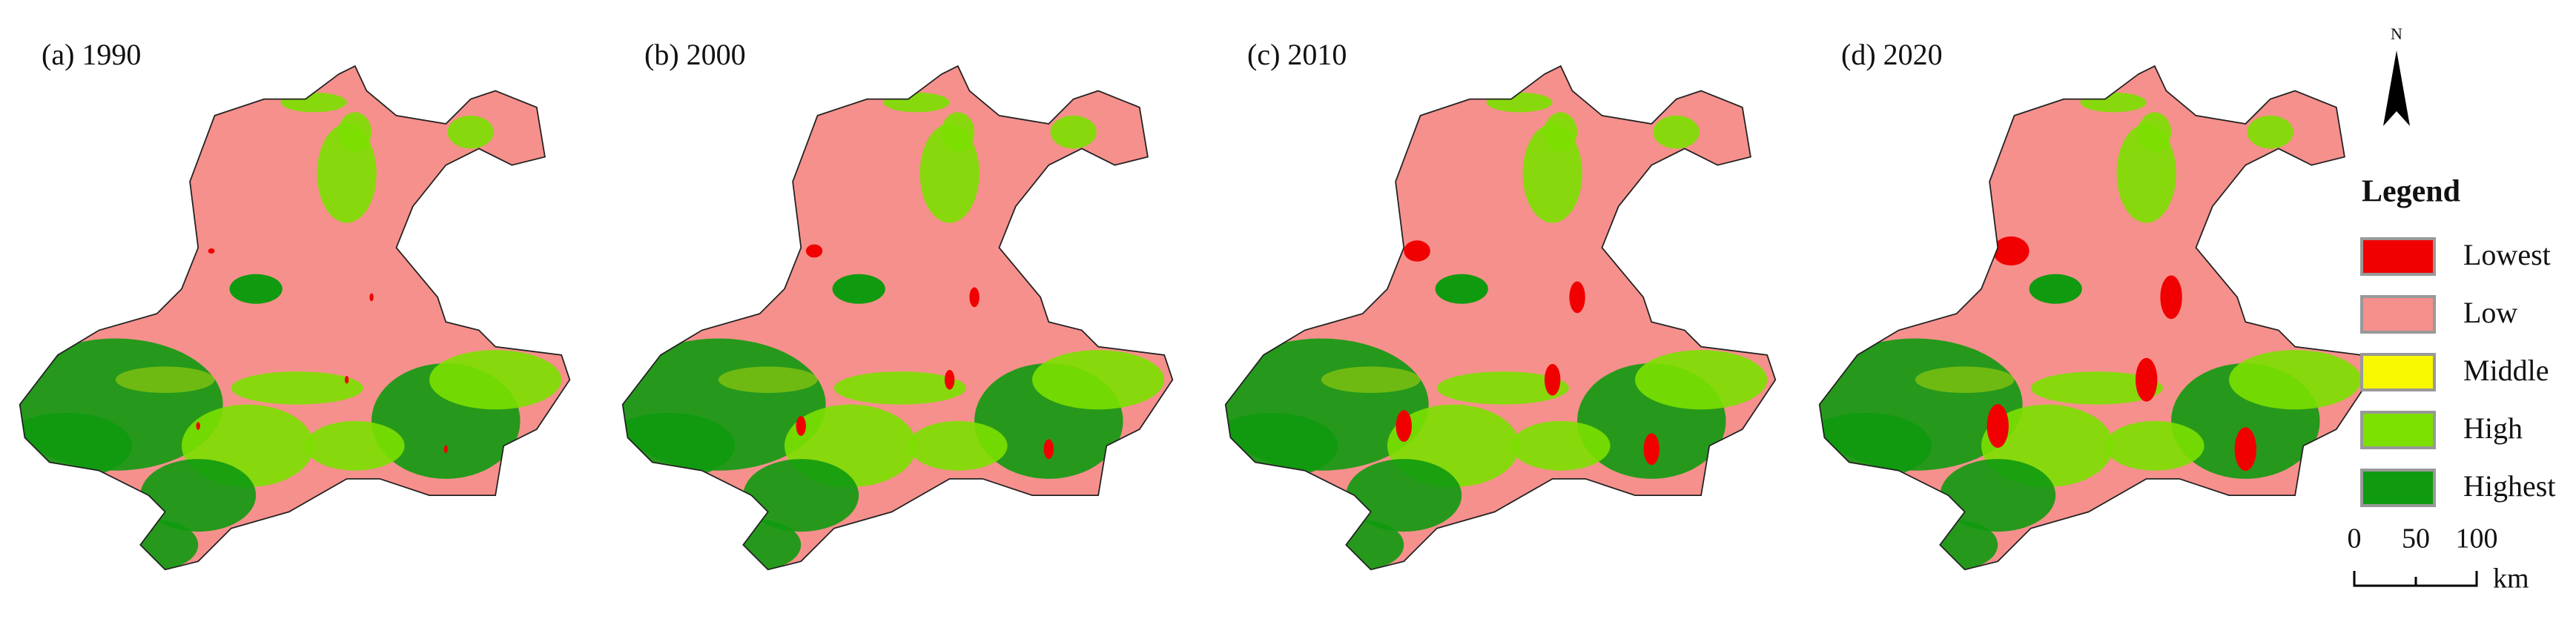  What do you see at coordinates (2411, 192) in the screenshot?
I see `legend-title: Legend` at bounding box center [2411, 192].